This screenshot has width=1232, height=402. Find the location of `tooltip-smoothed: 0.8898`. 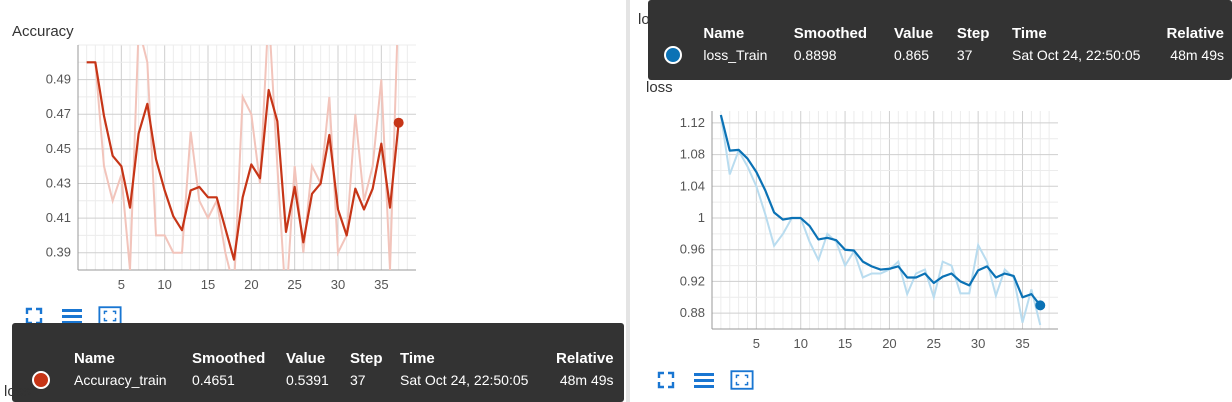

tooltip-smoothed: 0.8898 is located at coordinates (815, 55).